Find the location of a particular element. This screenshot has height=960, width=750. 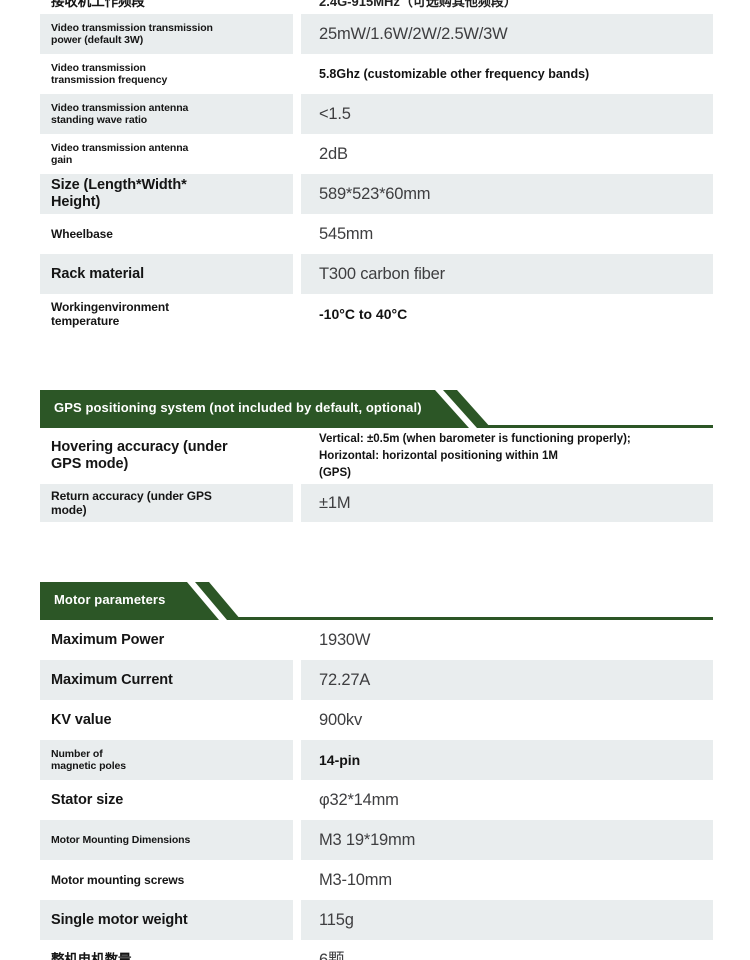

banner-title: Motor parameters is located at coordinates (110, 599).